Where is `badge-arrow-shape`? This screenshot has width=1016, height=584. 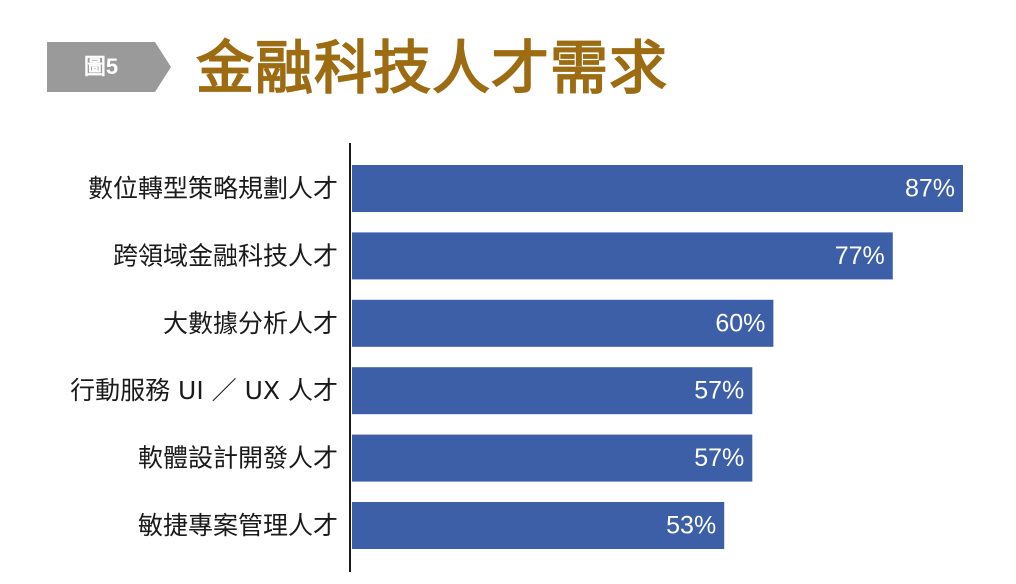
badge-arrow-shape is located at coordinates (109, 67).